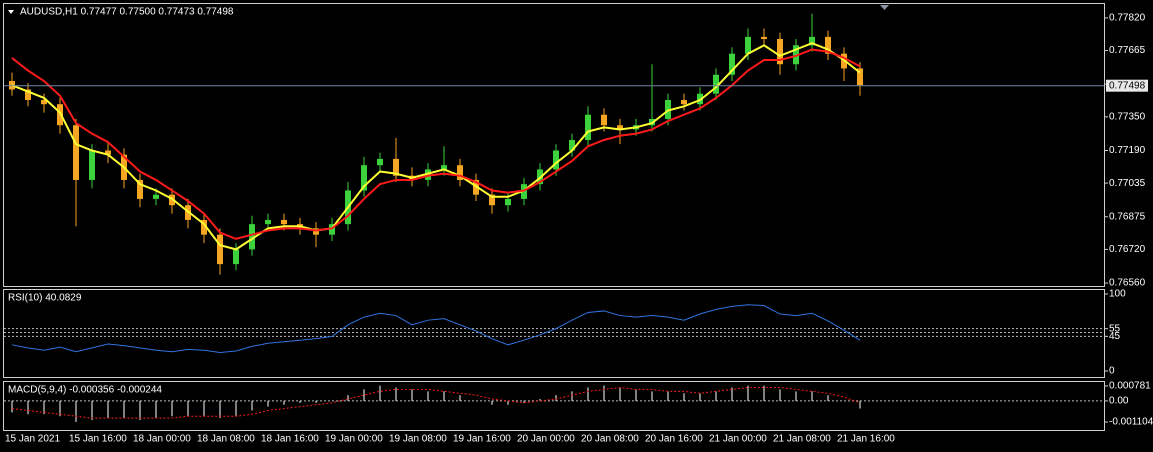  I want to click on y-tick-label: 45, so click(1115, 336).